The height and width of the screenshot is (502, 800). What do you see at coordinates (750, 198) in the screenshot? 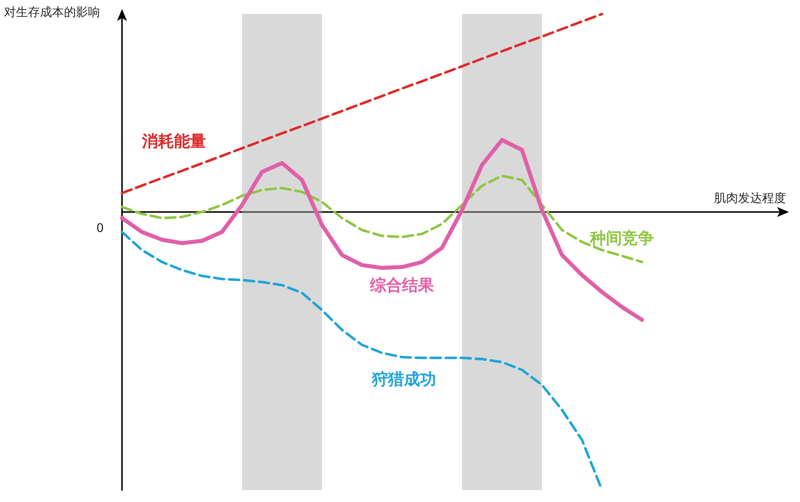
I see `x-axis-title: 肌肉发达程度` at bounding box center [750, 198].